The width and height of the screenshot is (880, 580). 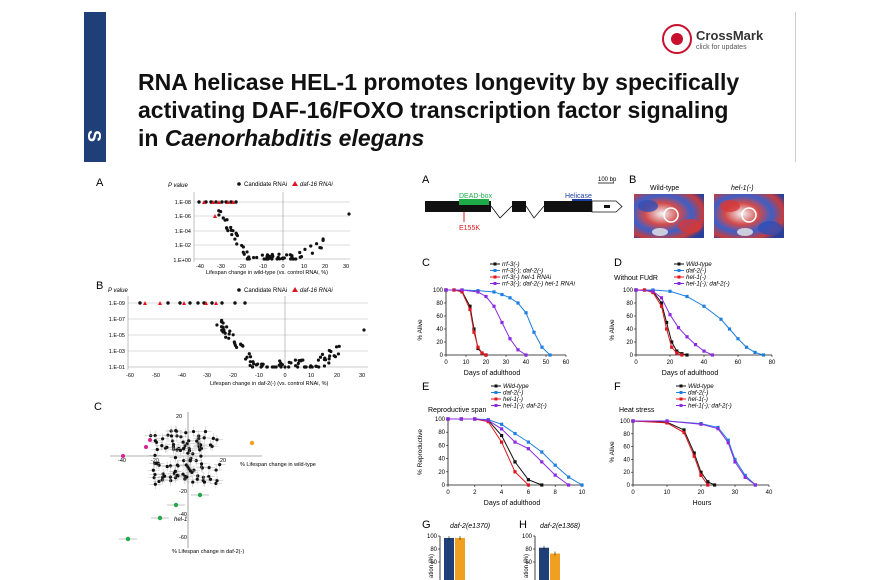 I want to click on xtick-F: 10, so click(x=667, y=493).